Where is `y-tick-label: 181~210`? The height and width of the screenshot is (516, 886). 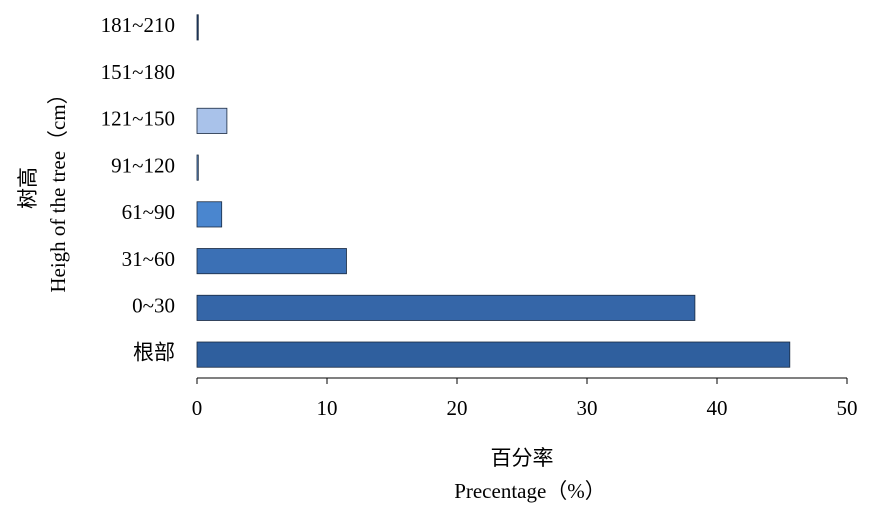 y-tick-label: 181~210 is located at coordinates (138, 25).